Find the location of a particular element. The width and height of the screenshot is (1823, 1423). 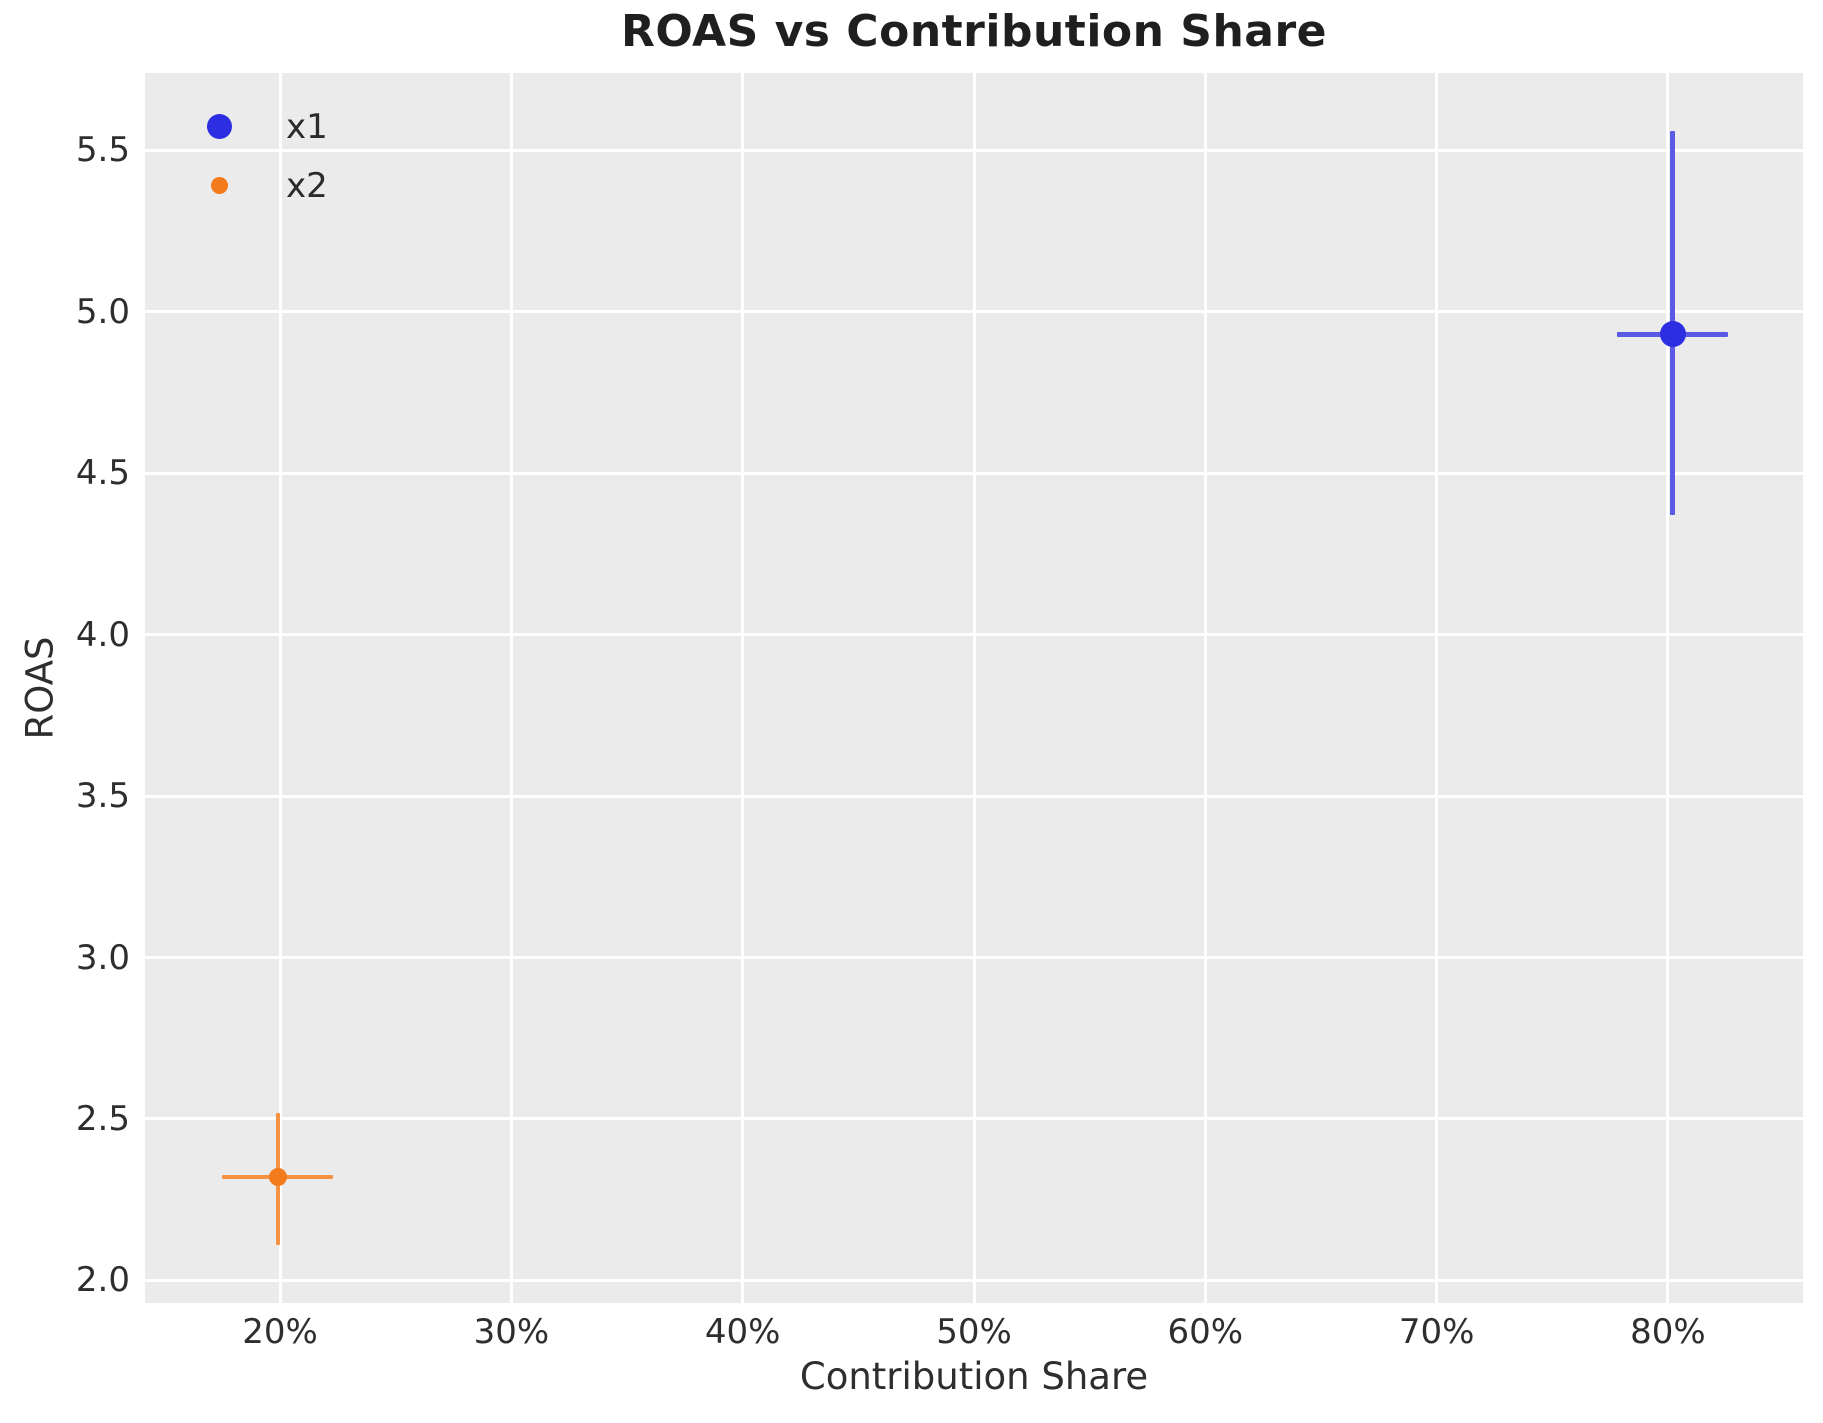

legend-dot-x1 is located at coordinates (219, 126).